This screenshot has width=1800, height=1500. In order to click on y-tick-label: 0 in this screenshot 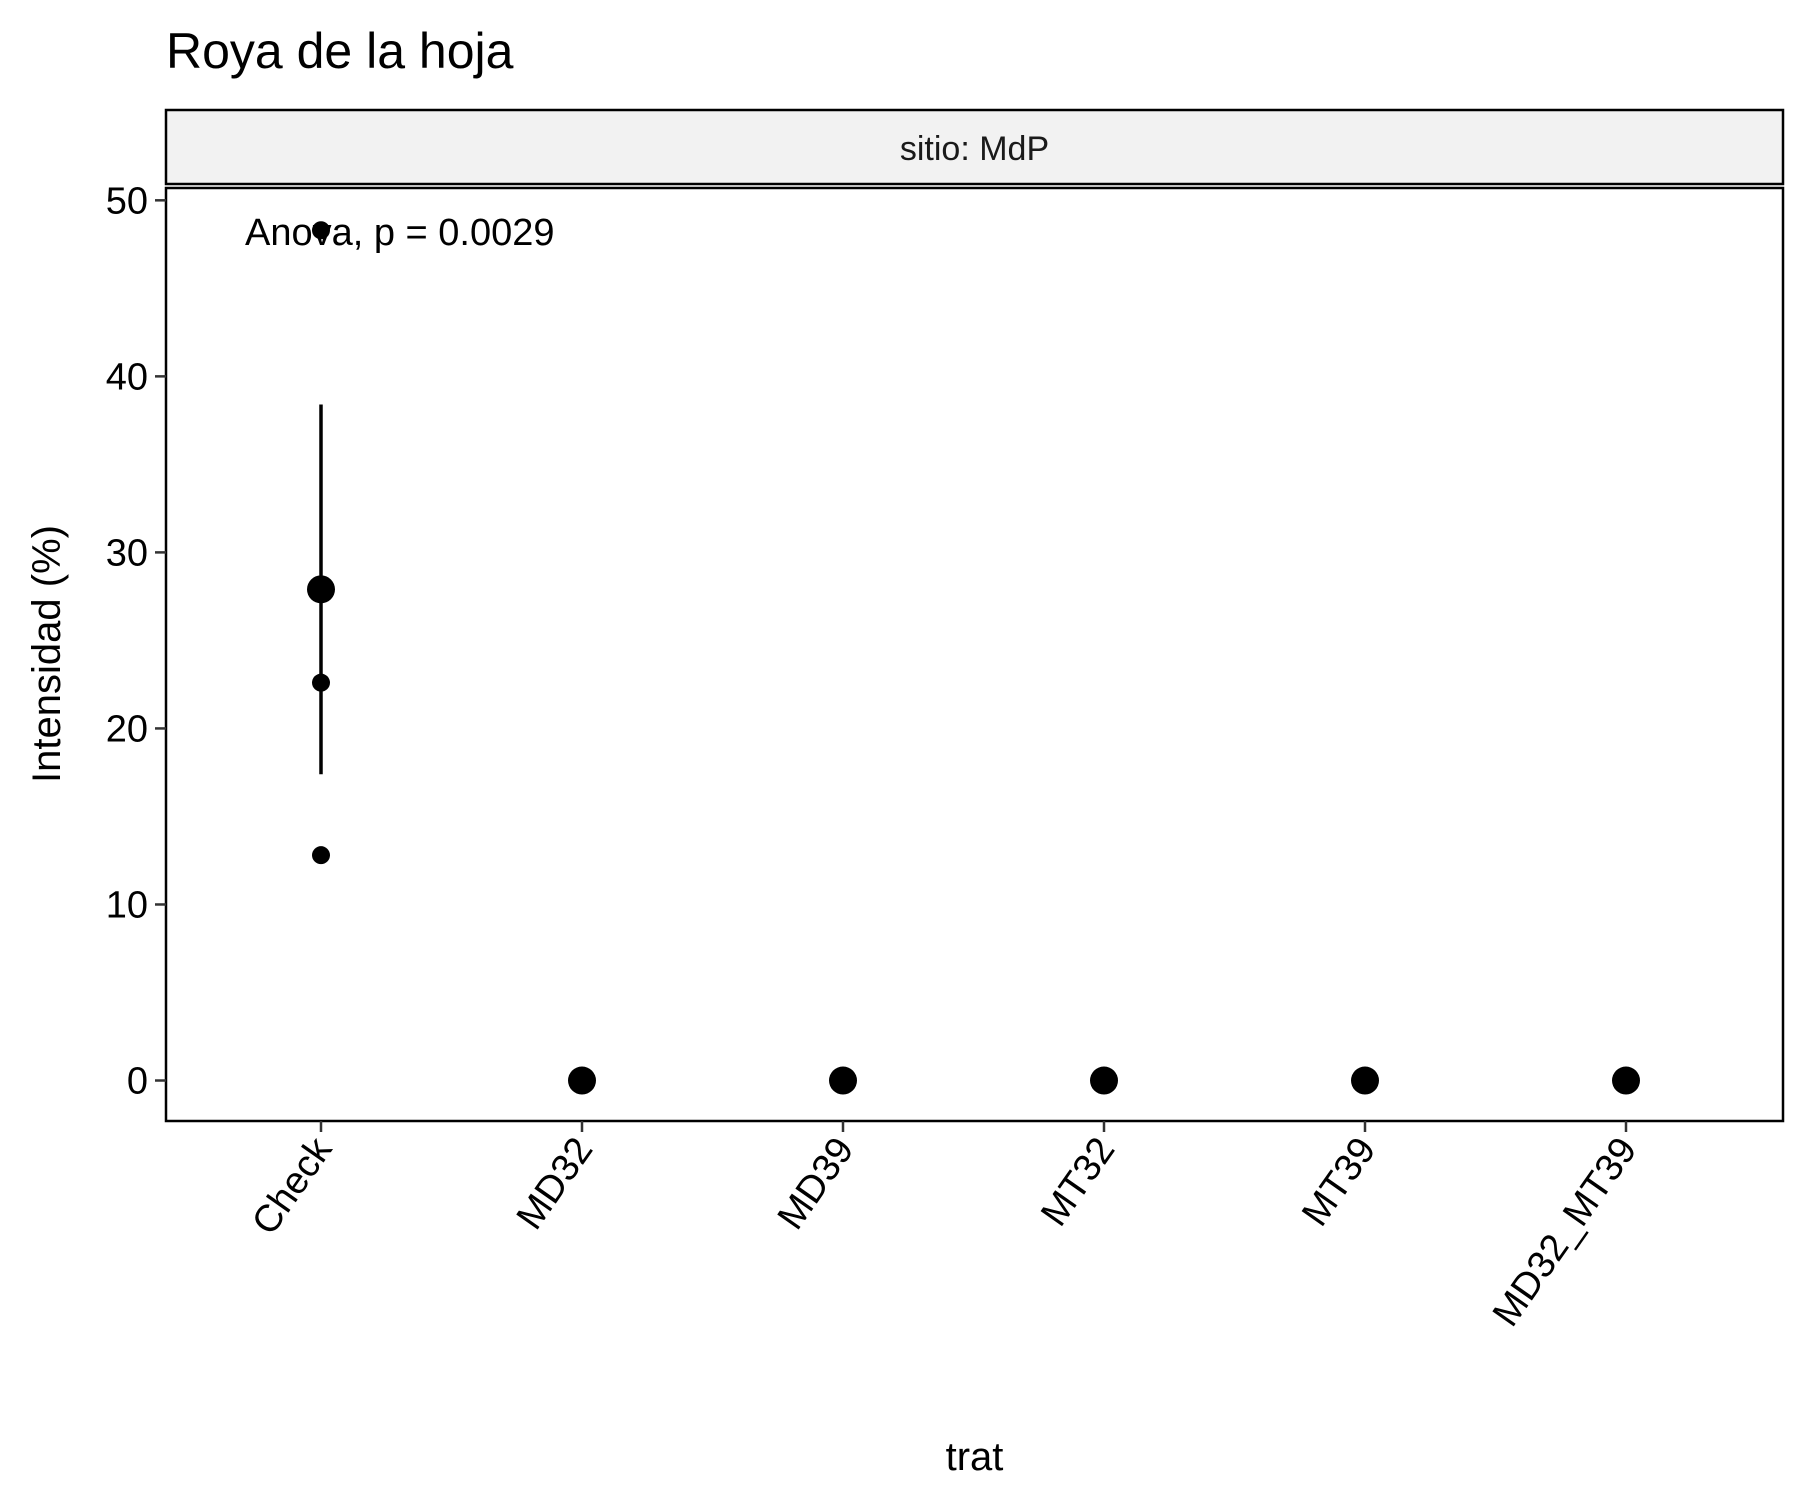, I will do `click(137, 1082)`.